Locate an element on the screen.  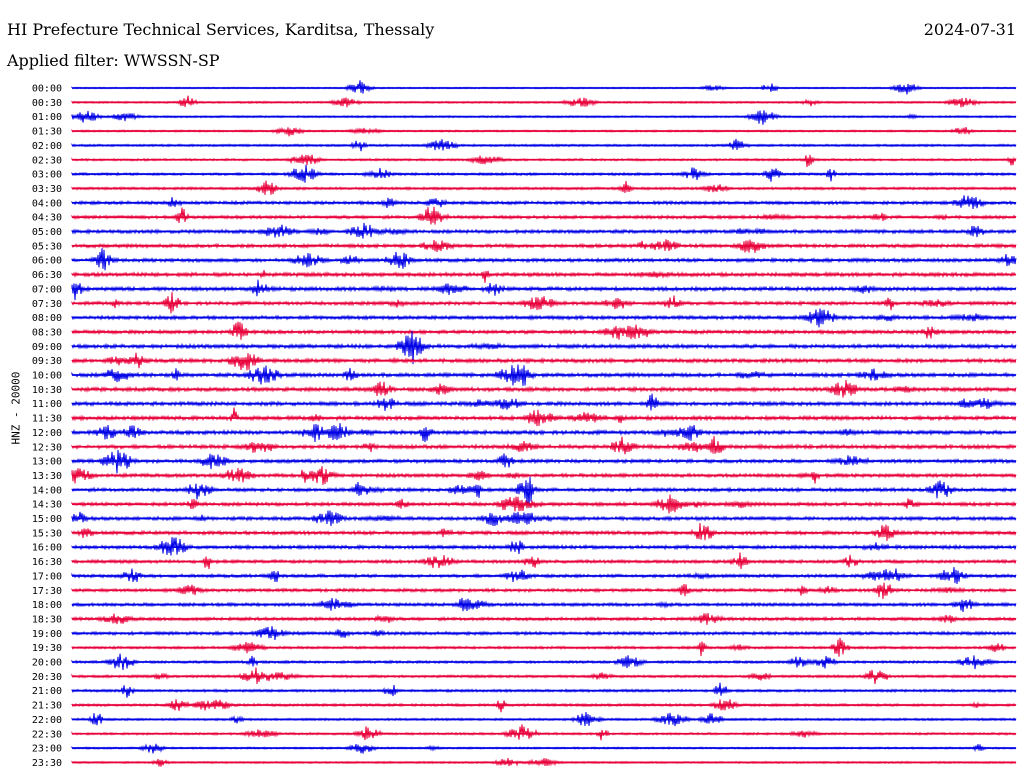
row-time-label: 22:00 is located at coordinates (47, 720).